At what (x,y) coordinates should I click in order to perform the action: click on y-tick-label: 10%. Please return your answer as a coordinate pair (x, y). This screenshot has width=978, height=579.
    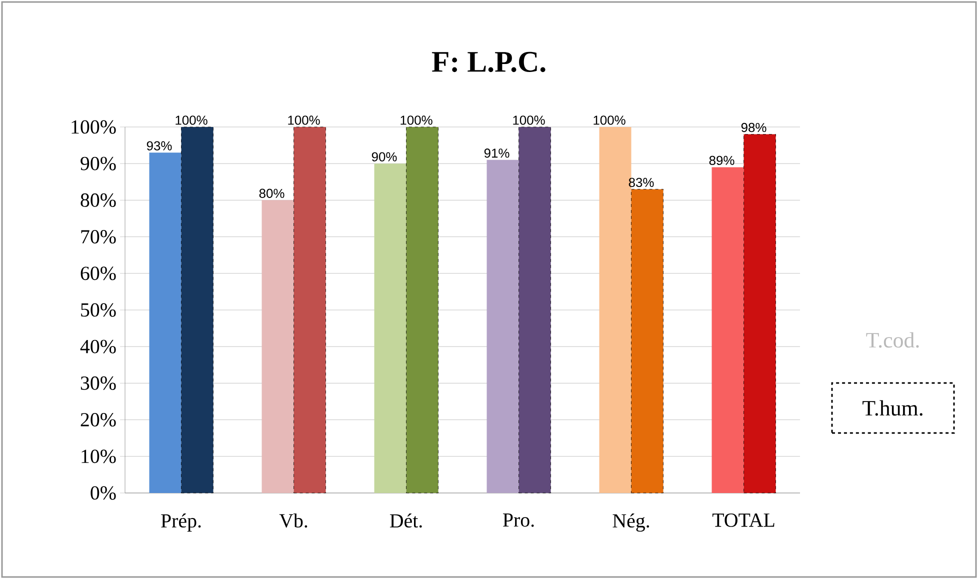
    Looking at the image, I should click on (99, 457).